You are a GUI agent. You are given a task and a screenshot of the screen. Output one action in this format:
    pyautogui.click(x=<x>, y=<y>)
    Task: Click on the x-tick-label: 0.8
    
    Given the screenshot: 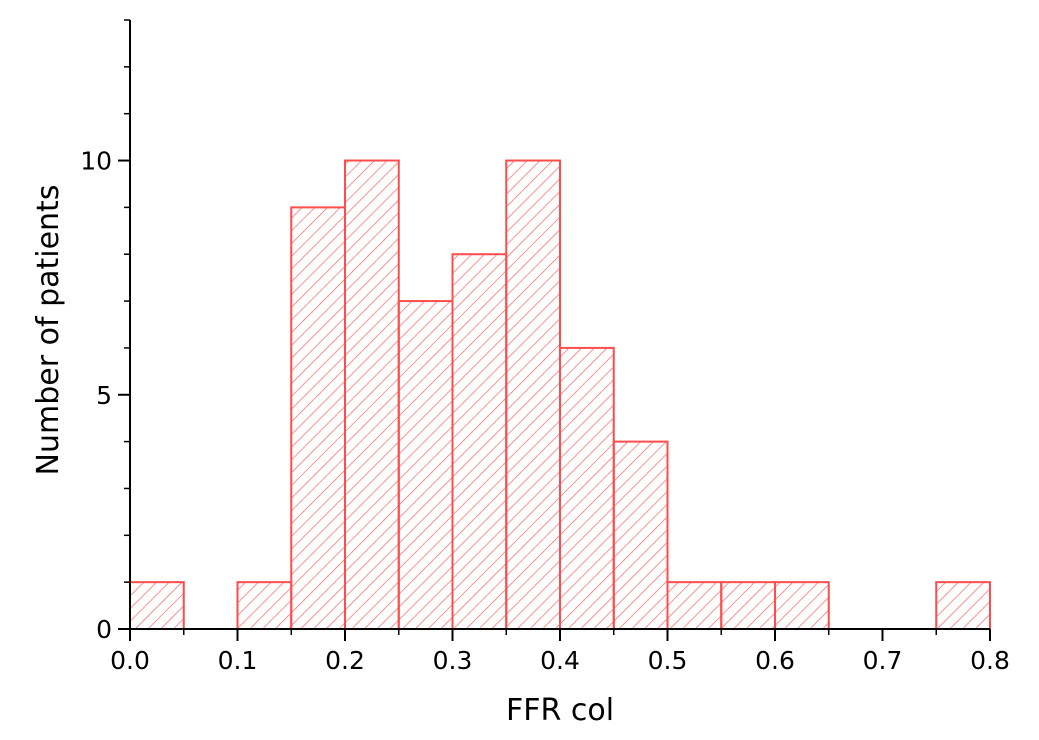 What is the action you would take?
    pyautogui.click(x=990, y=660)
    